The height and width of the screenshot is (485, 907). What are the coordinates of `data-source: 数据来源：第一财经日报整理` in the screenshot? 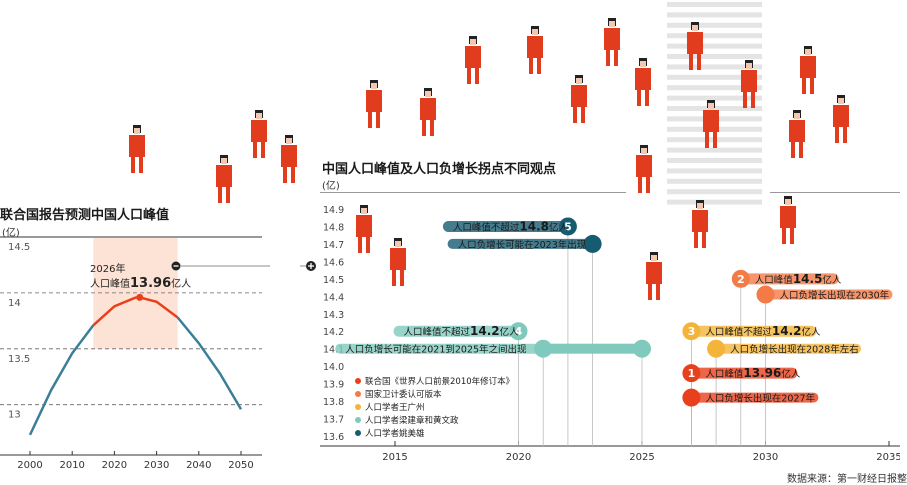 It's located at (847, 479).